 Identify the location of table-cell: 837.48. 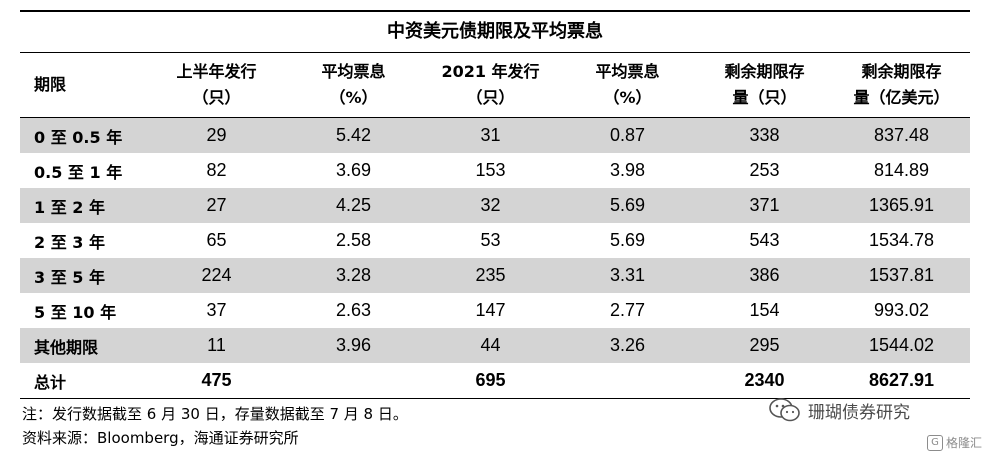
(901, 135).